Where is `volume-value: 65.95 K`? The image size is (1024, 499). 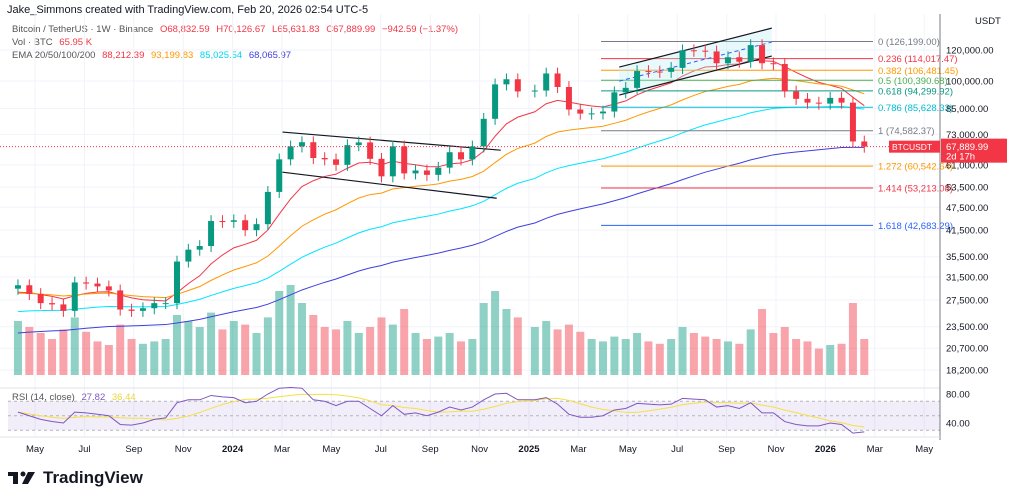 volume-value: 65.95 K is located at coordinates (76, 42).